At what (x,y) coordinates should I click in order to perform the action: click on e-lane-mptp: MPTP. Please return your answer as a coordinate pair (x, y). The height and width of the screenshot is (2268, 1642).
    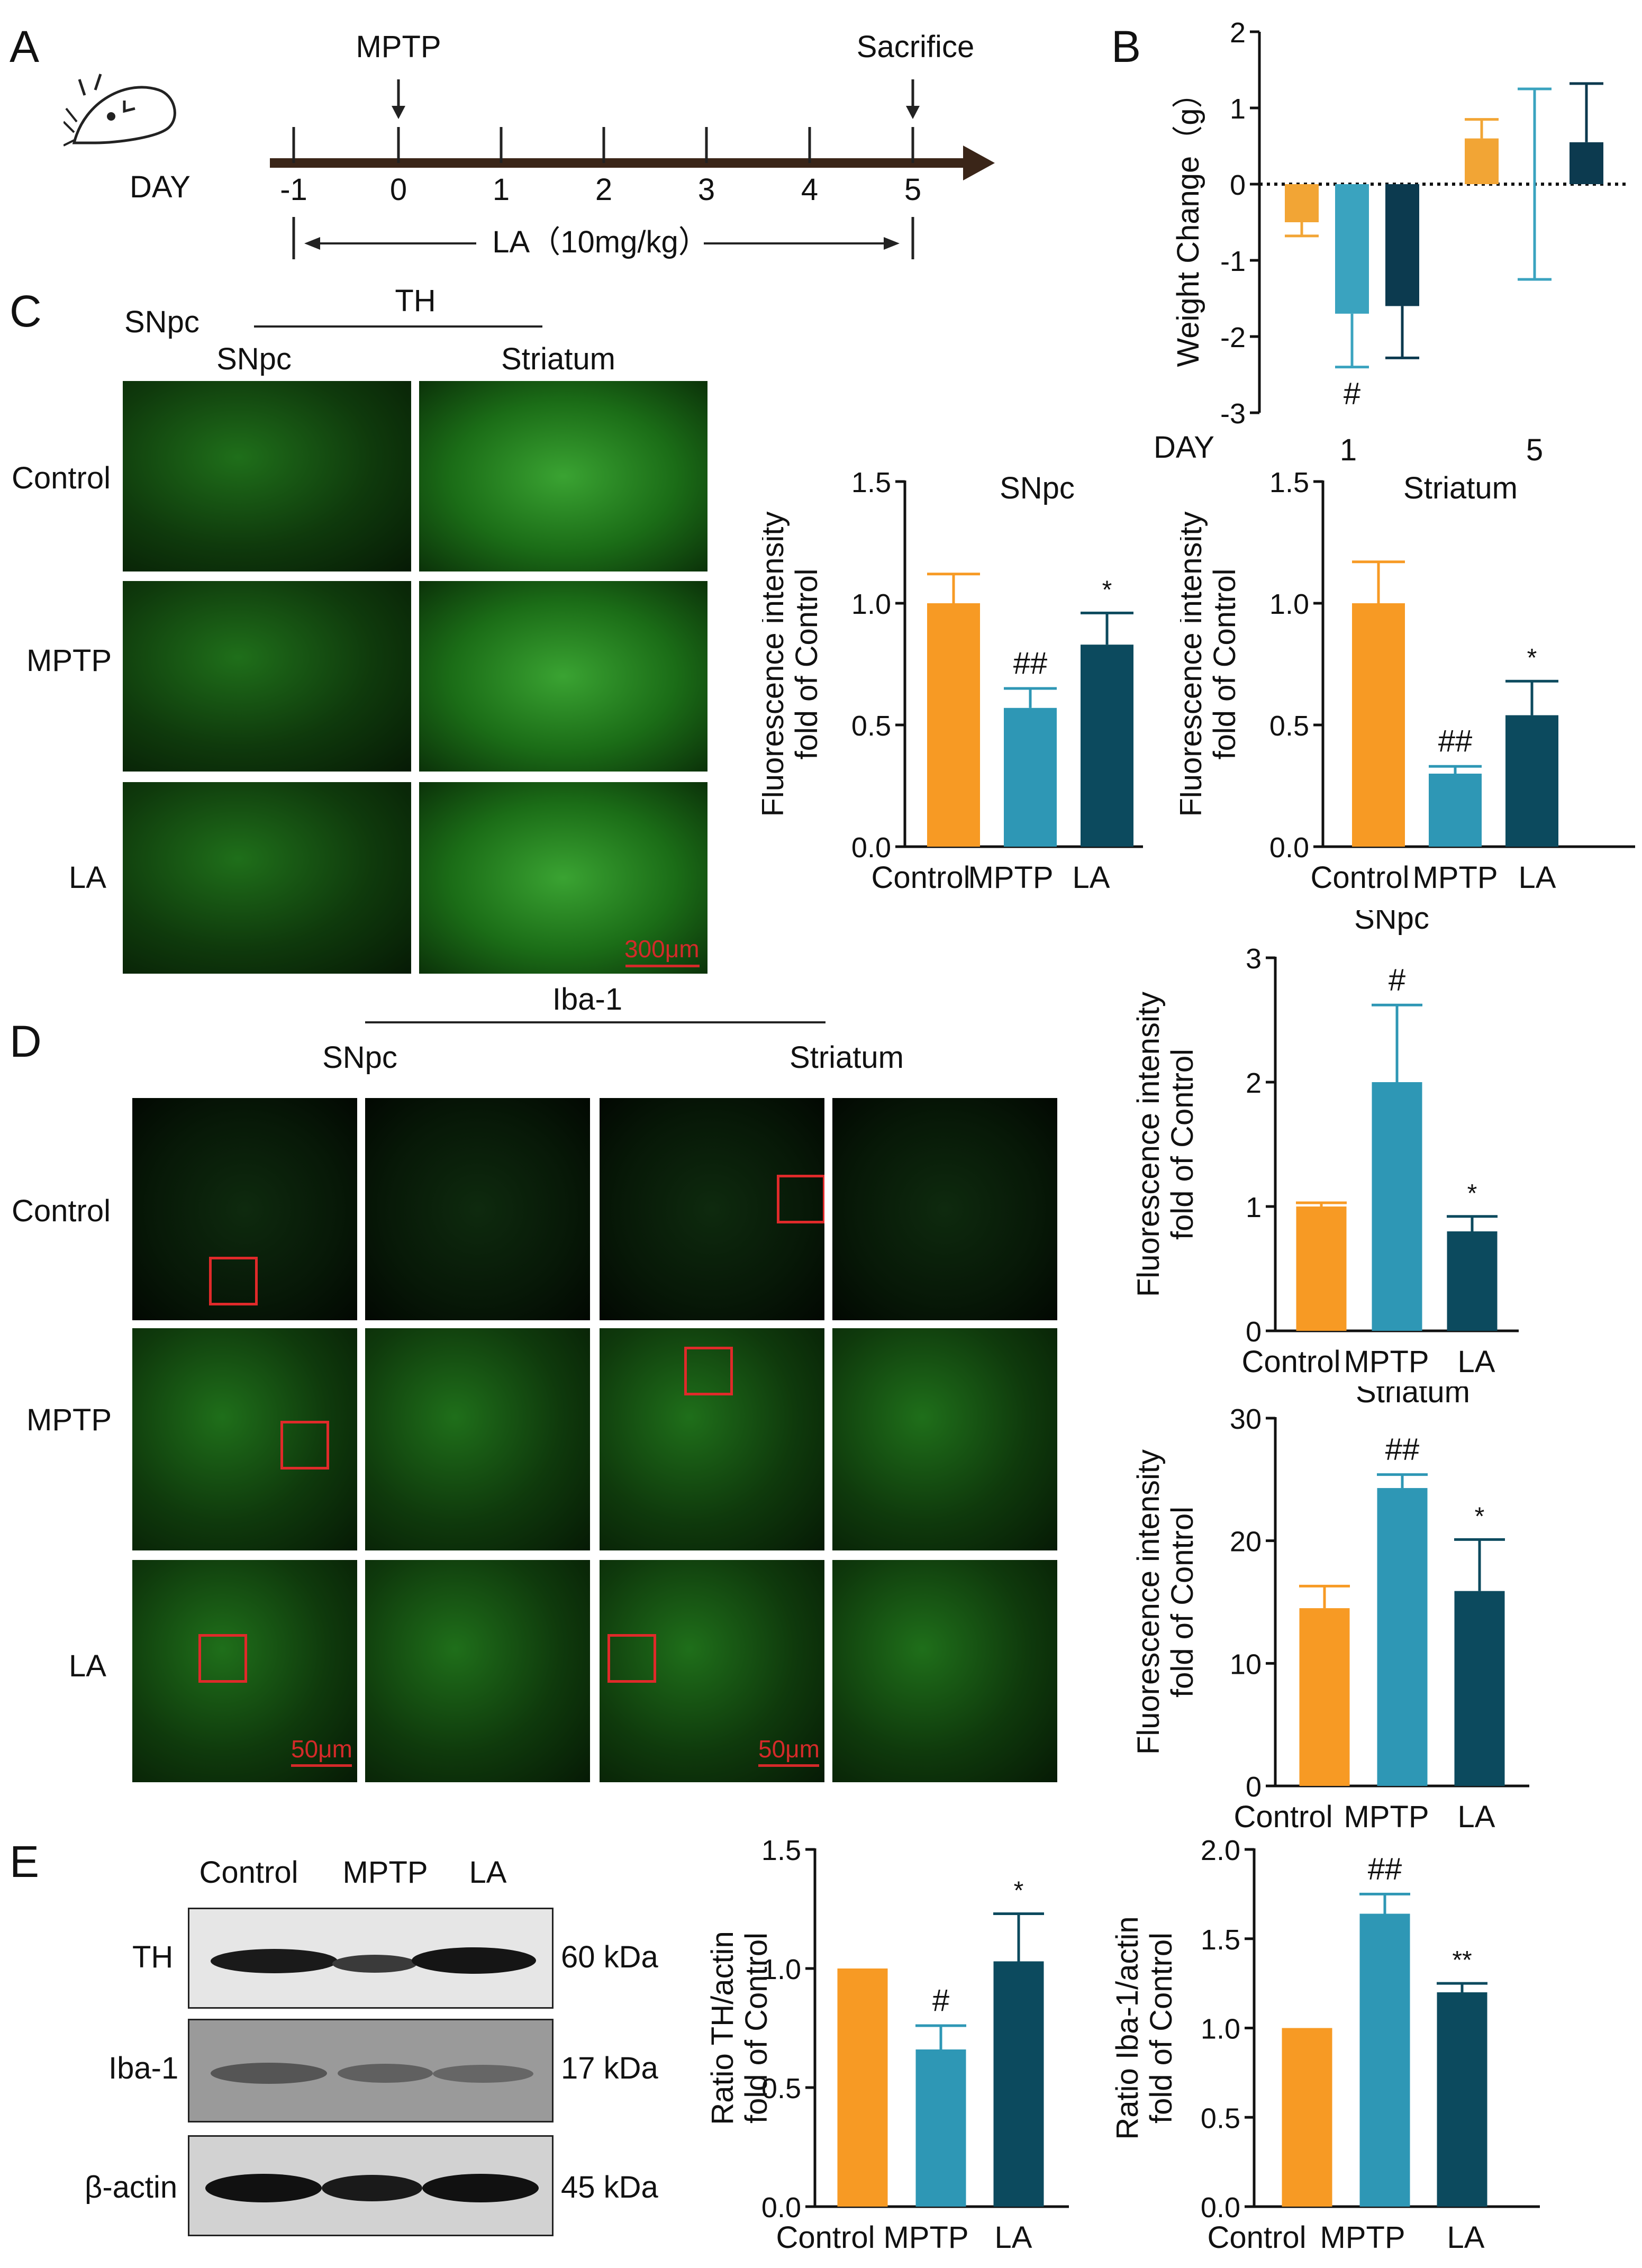
    Looking at the image, I should click on (385, 1872).